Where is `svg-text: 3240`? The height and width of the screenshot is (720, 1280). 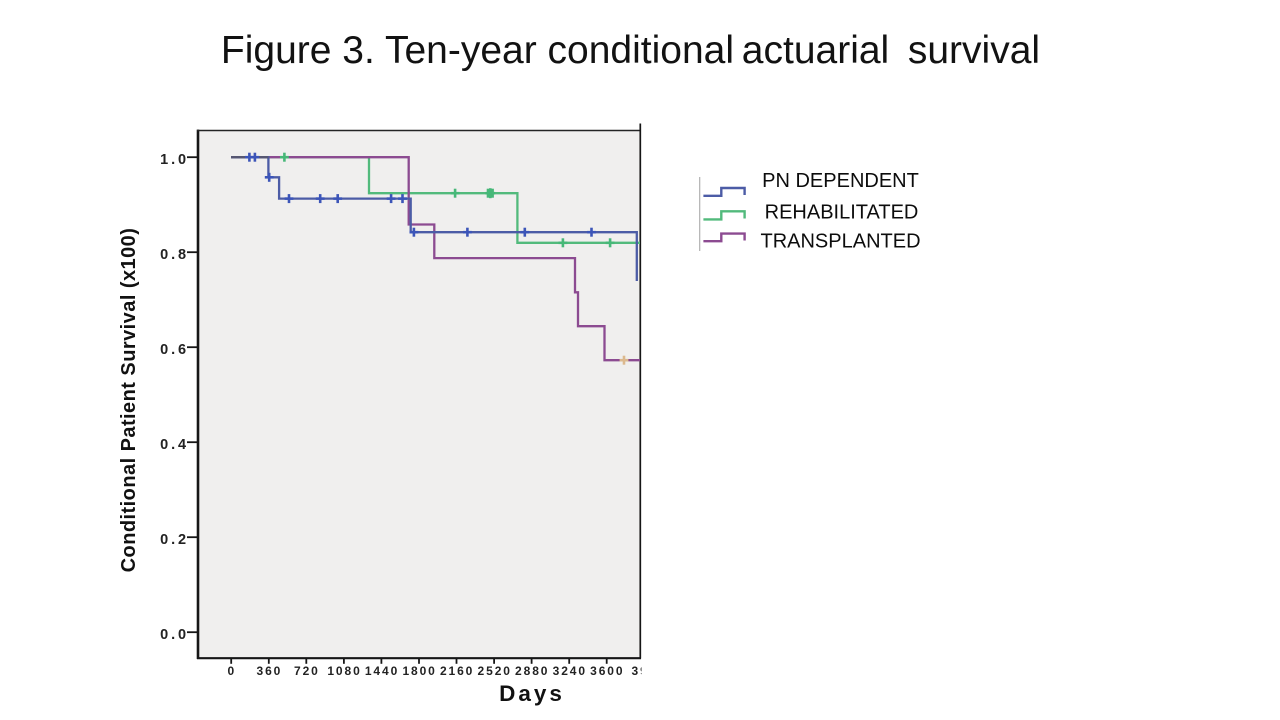
svg-text: 3240 is located at coordinates (570, 671).